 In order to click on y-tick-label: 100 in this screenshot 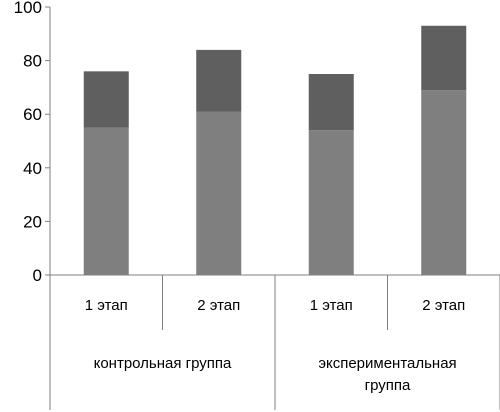, I will do `click(28, 8)`.